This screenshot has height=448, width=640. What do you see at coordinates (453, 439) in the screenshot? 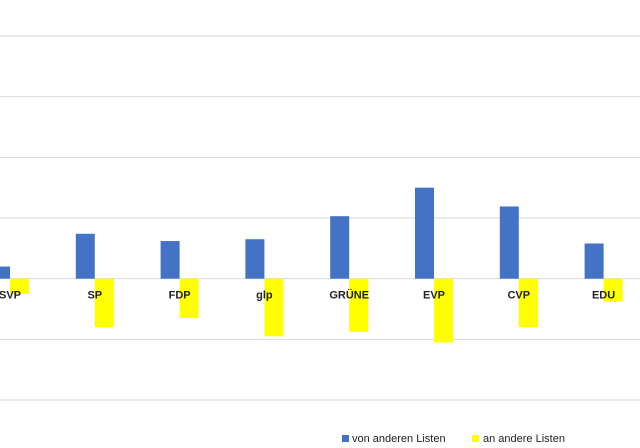
I see `legend: von anderen Listen an andere Listen` at bounding box center [453, 439].